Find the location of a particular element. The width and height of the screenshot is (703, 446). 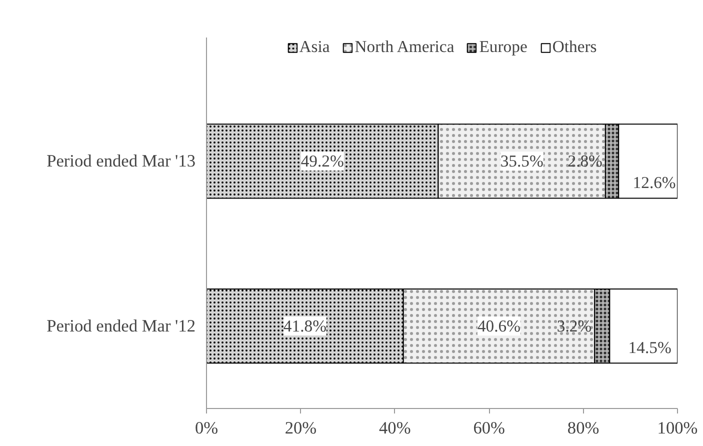

x-tick-label: 60% is located at coordinates (489, 428).